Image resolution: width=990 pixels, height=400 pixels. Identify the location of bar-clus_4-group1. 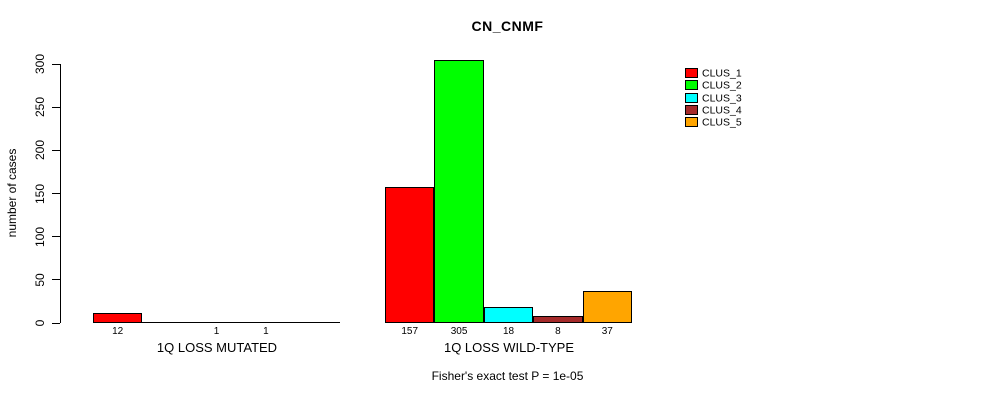
(266, 322).